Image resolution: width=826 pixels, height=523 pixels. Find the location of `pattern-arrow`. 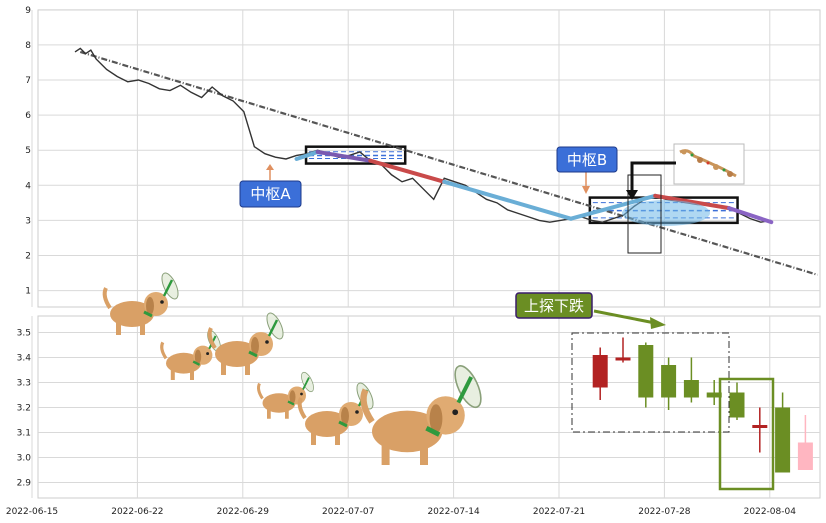

pattern-arrow is located at coordinates (624, 317).